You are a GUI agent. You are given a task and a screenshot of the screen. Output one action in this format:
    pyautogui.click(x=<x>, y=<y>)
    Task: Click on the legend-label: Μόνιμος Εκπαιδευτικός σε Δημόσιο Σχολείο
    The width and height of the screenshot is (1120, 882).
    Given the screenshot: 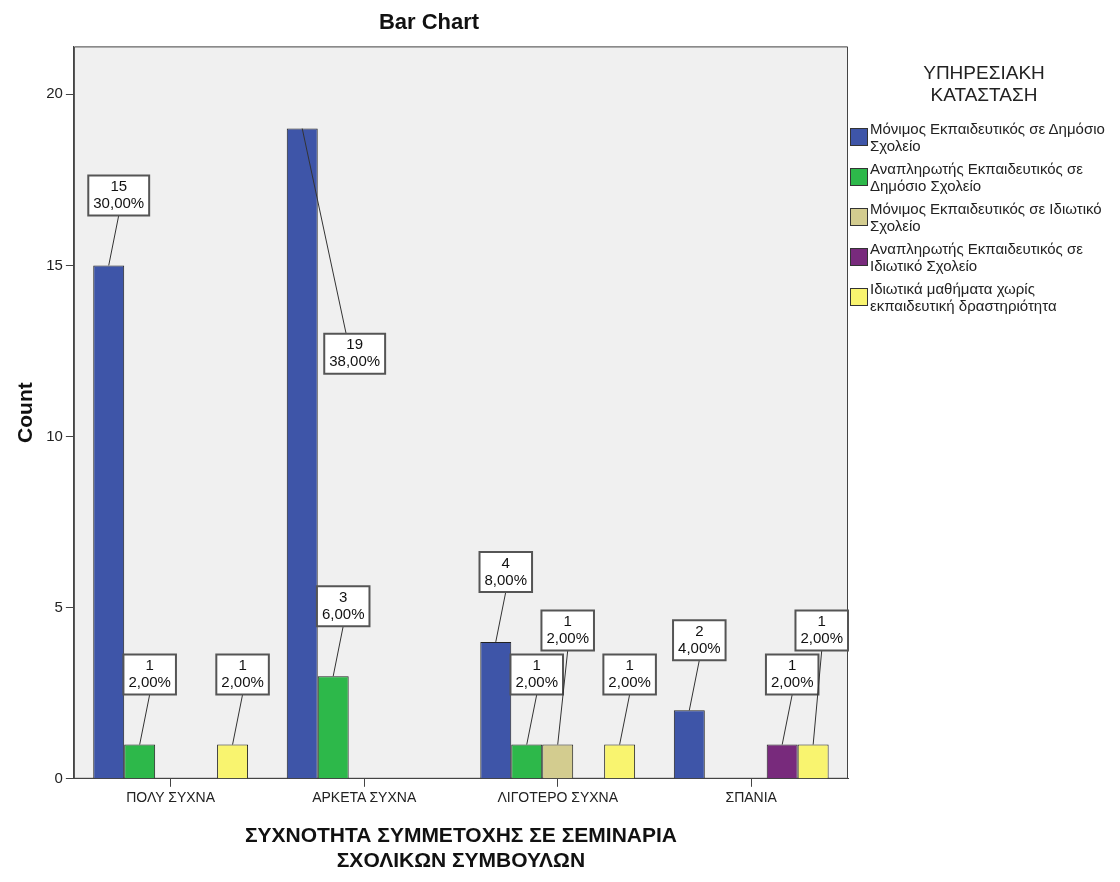 What is the action you would take?
    pyautogui.click(x=988, y=137)
    